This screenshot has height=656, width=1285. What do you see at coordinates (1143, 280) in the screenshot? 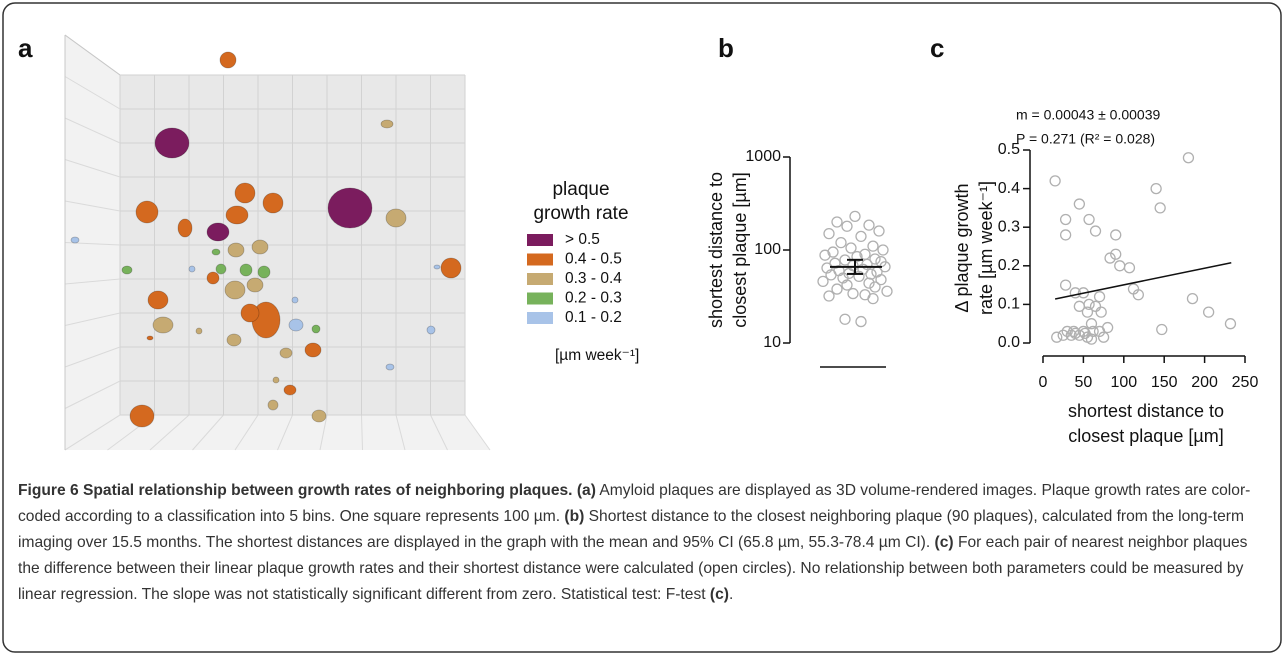
I see `regression-line` at bounding box center [1143, 280].